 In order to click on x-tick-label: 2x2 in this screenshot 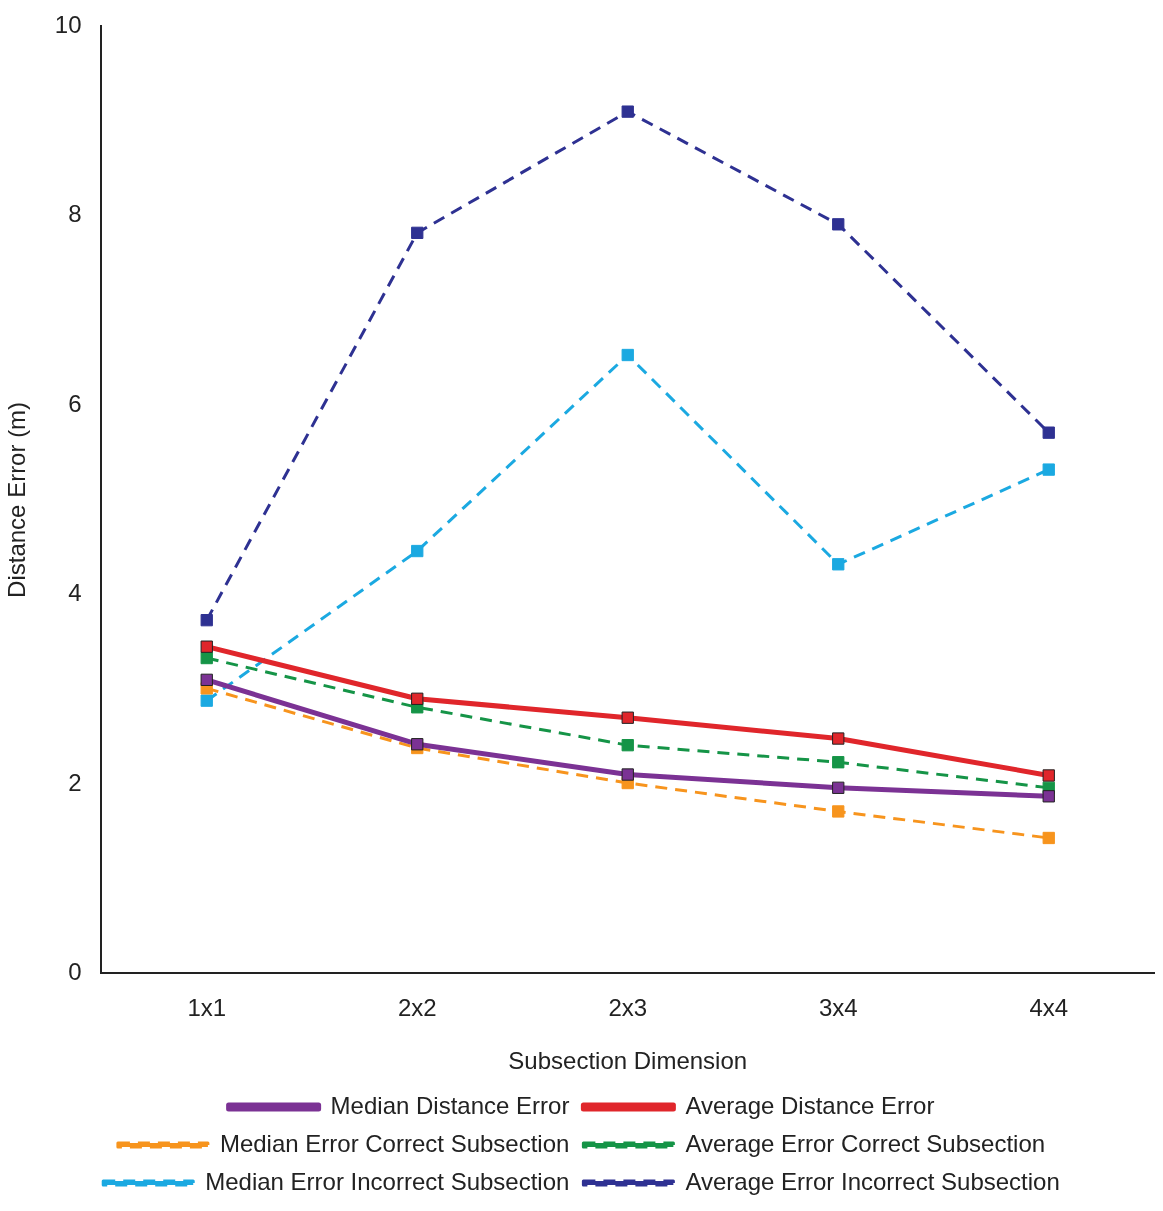, I will do `click(417, 1008)`.